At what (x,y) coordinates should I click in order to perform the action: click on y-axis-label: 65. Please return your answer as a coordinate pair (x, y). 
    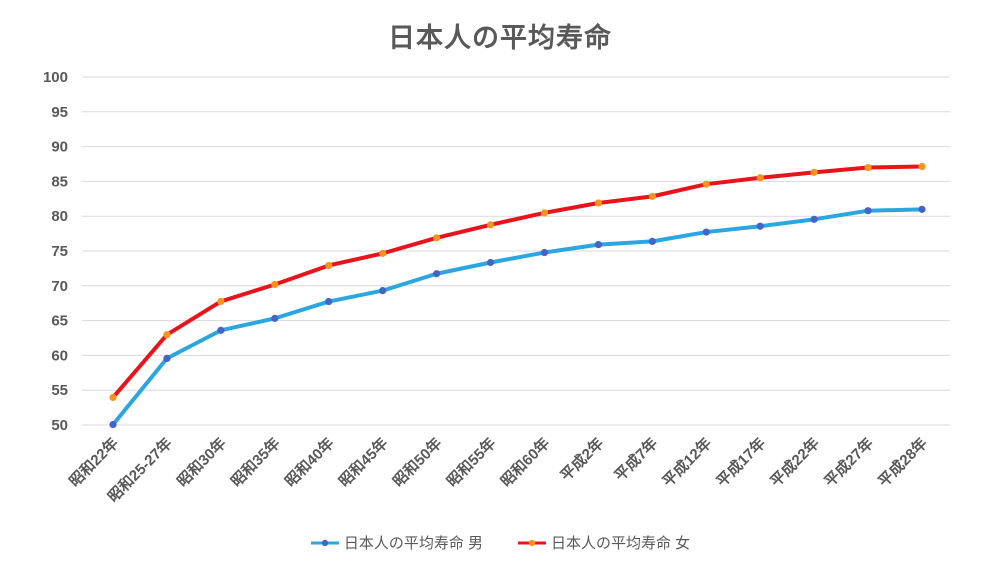
    Looking at the image, I should click on (59, 321).